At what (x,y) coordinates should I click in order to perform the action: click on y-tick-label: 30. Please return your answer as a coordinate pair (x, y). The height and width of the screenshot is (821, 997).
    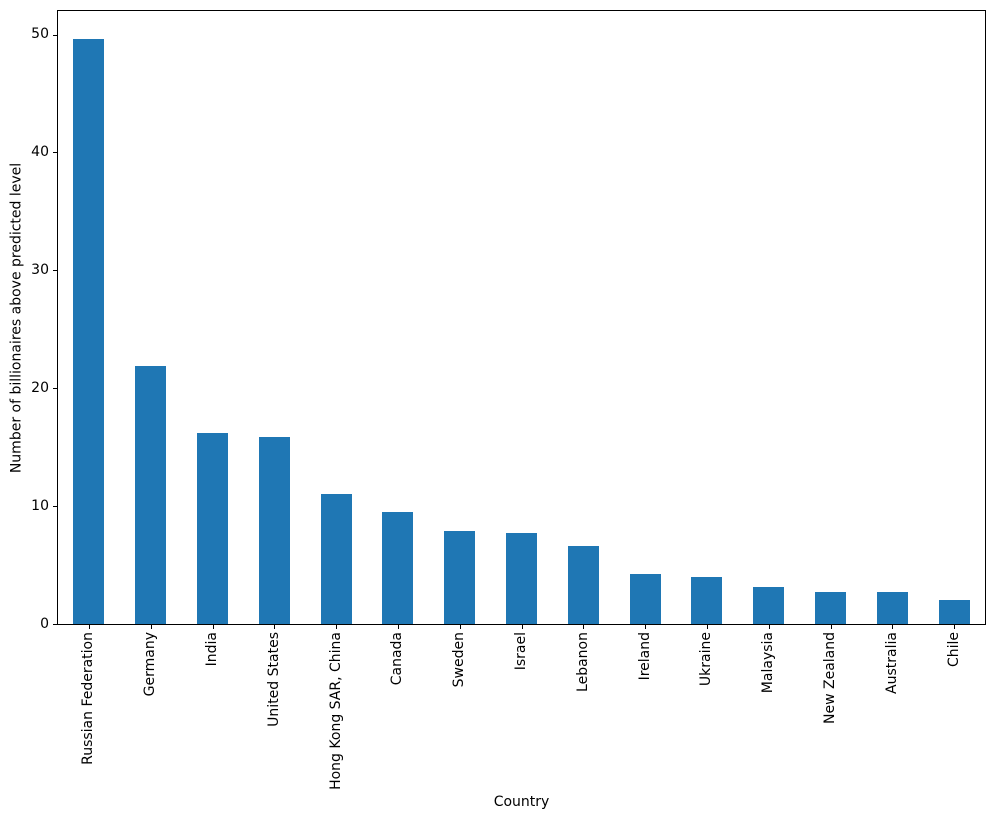
    Looking at the image, I should click on (40, 269).